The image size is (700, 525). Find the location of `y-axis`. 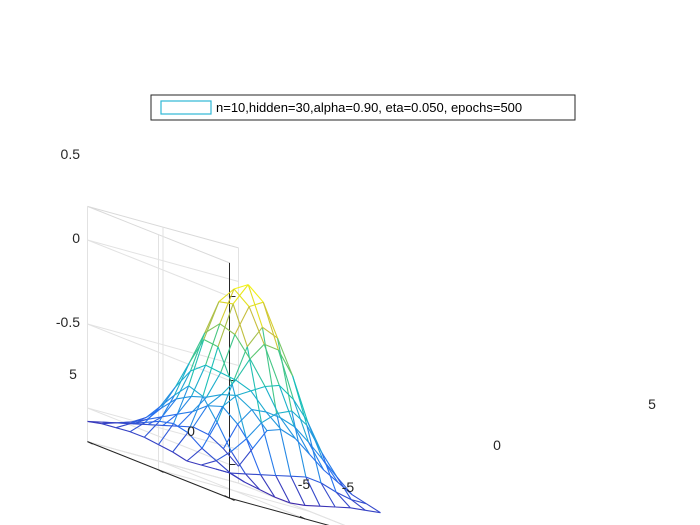

y-axis is located at coordinates (158, 470).